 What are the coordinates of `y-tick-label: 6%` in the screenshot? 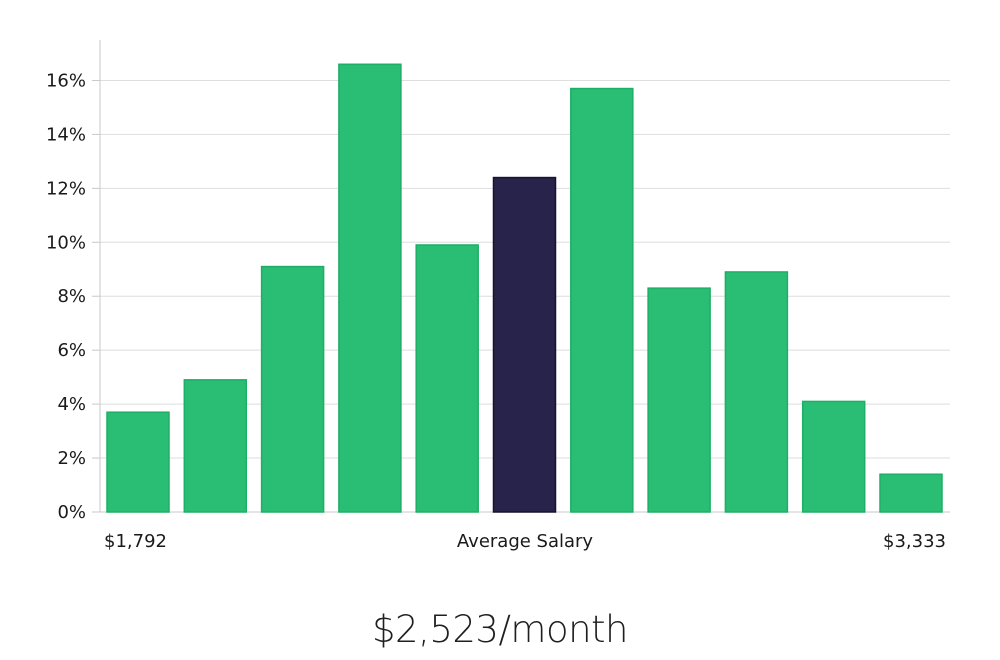 It's located at (71, 350).